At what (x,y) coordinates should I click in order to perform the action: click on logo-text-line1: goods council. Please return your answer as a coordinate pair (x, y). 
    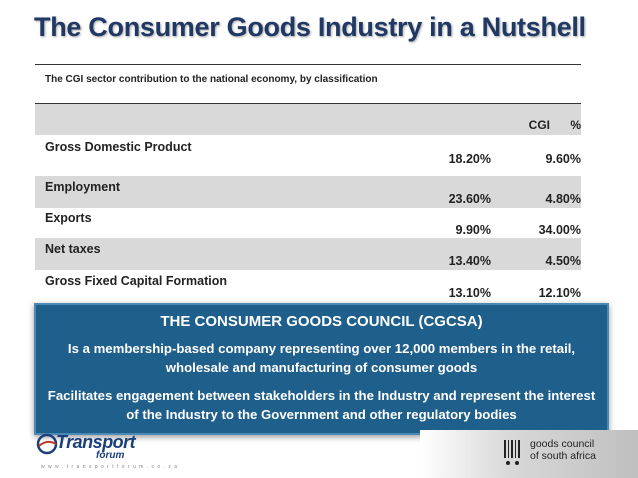
    Looking at the image, I should click on (562, 444).